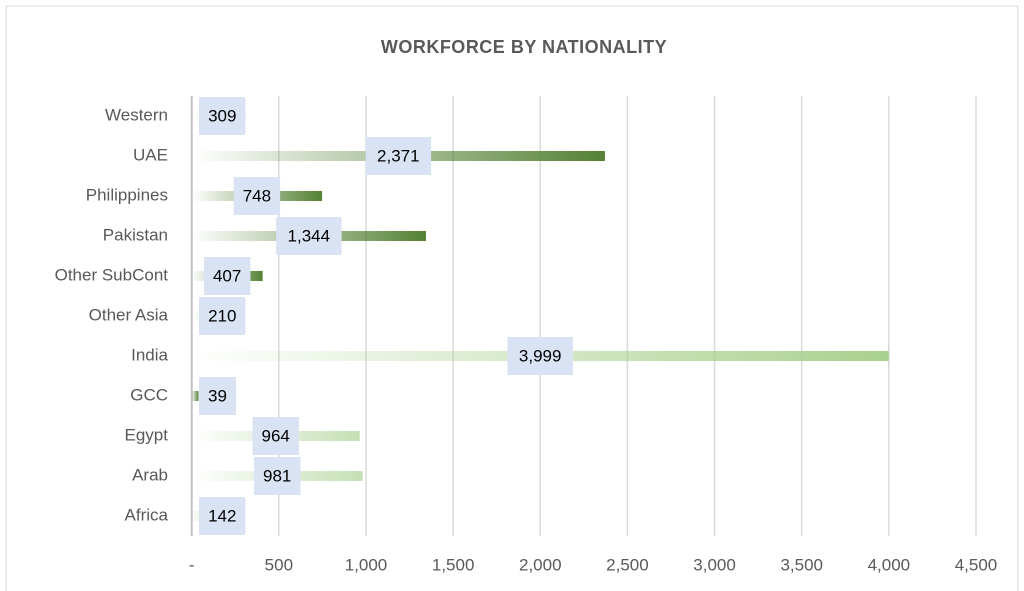  I want to click on y-tick-label: Arab, so click(150, 474).